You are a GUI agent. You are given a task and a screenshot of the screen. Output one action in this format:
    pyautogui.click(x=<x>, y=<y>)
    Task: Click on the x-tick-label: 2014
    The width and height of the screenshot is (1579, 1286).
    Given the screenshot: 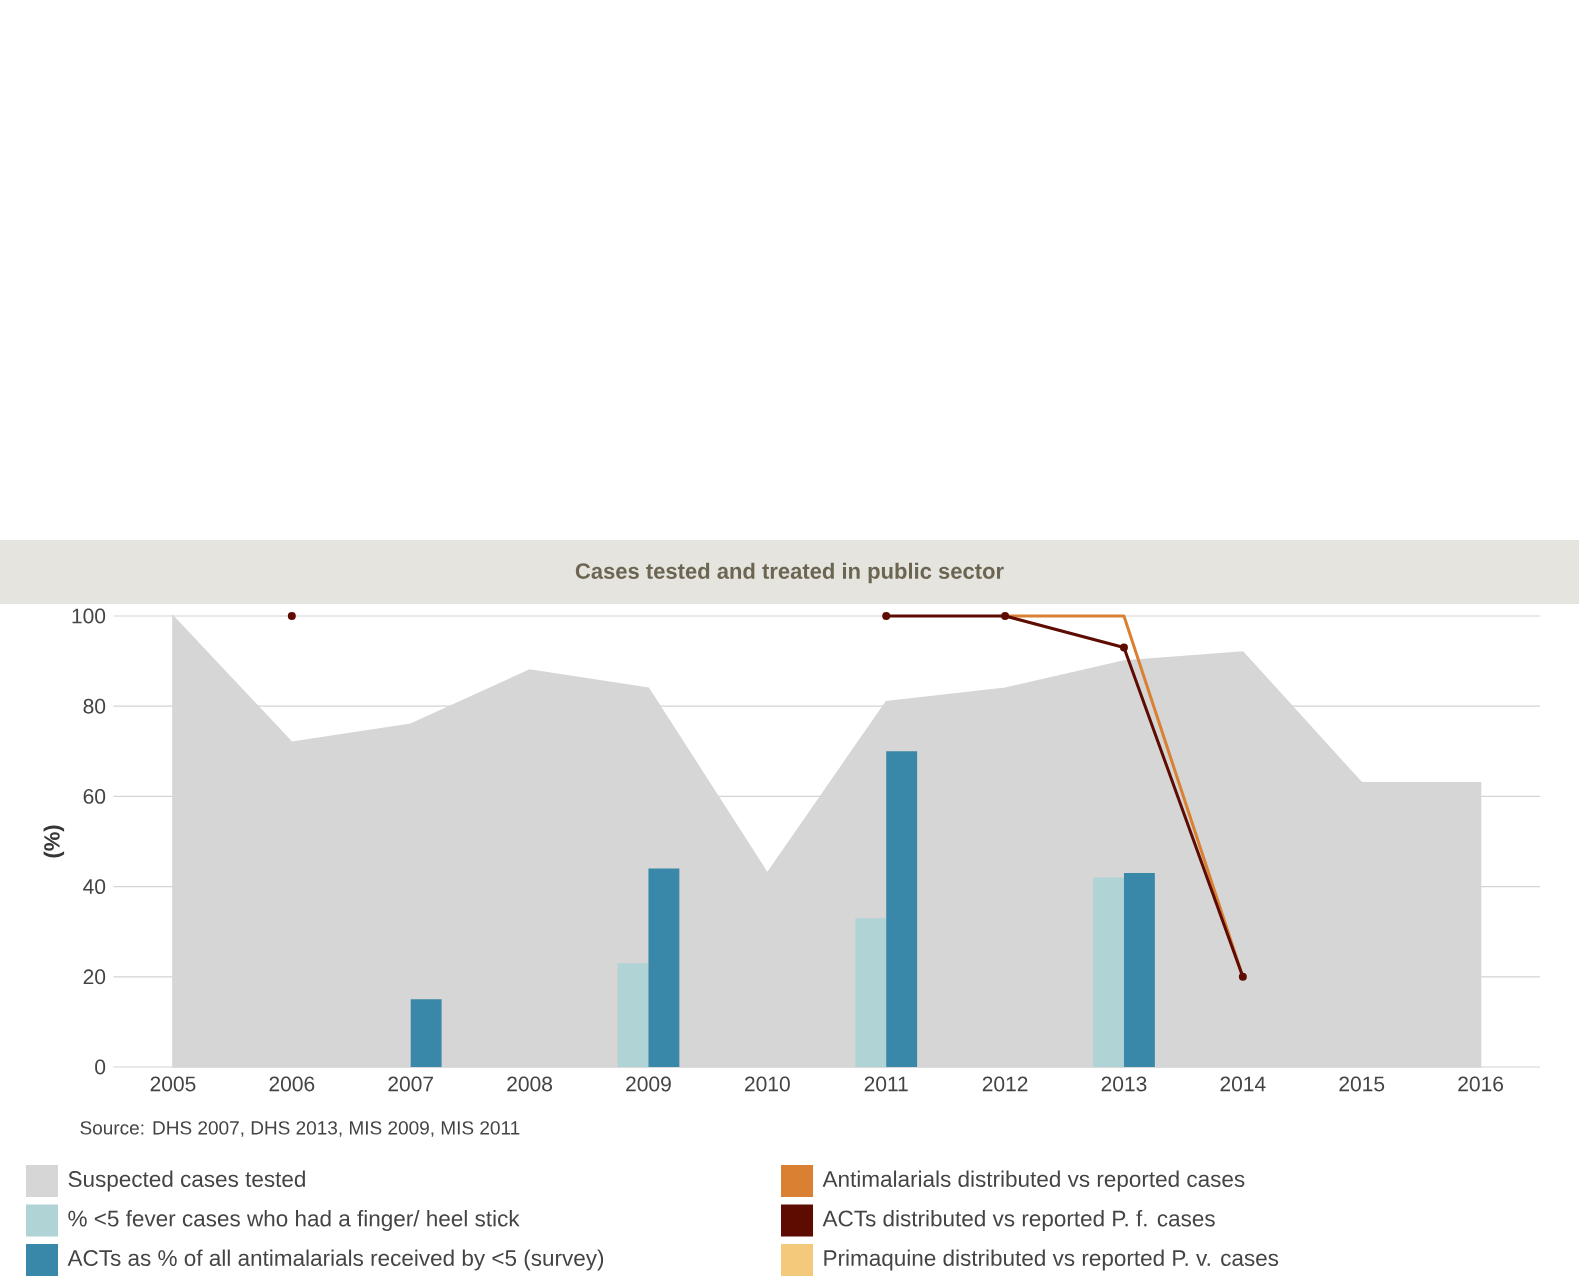 What is the action you would take?
    pyautogui.click(x=1243, y=1084)
    